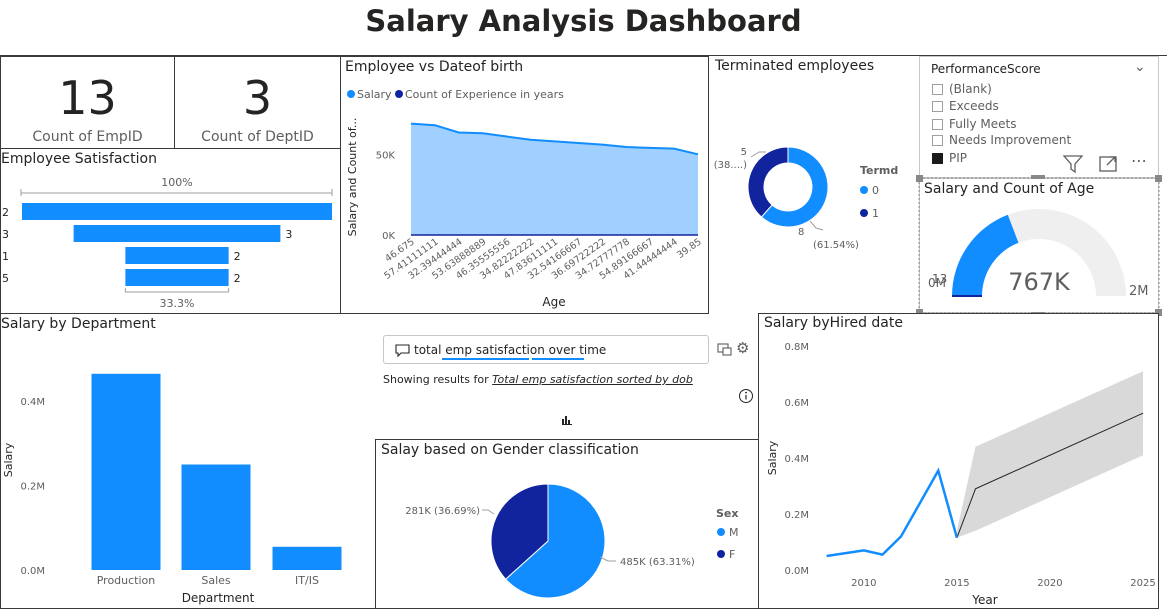 The image size is (1167, 614). Describe the element at coordinates (177, 303) in the screenshot. I see `funnel-bottom-label: 33.3%` at that location.